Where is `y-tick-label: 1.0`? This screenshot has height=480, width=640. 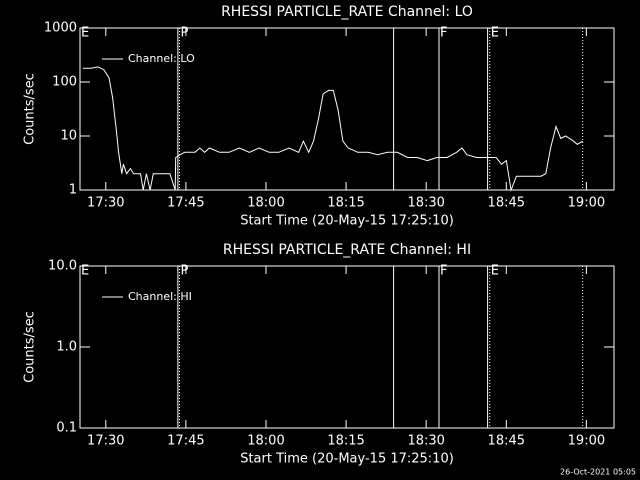
y-tick-label: 1.0 is located at coordinates (66, 347).